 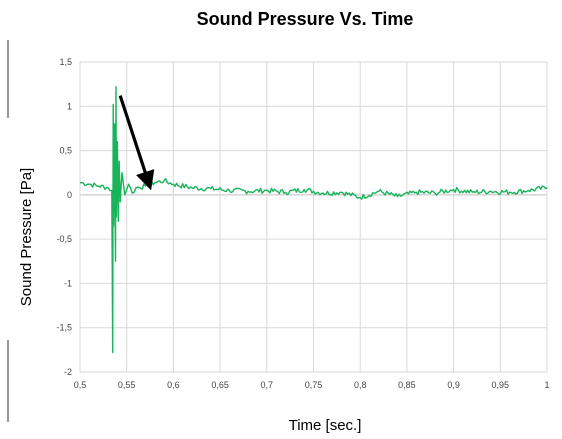 I want to click on x-tick-label: 0,5, so click(x=80, y=385).